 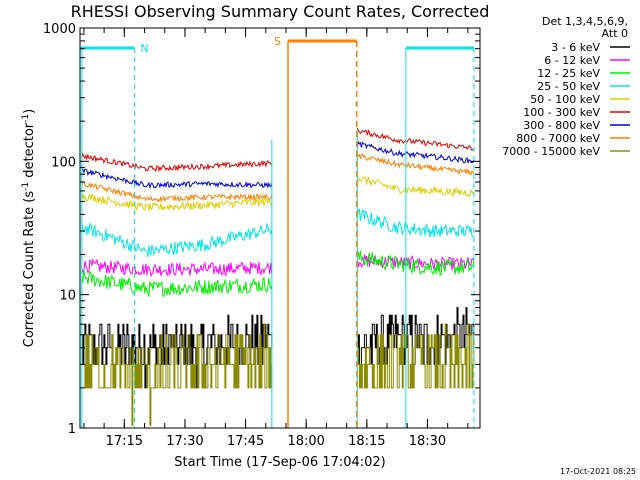 I want to click on x-tick-label: 18:15, so click(x=366, y=441).